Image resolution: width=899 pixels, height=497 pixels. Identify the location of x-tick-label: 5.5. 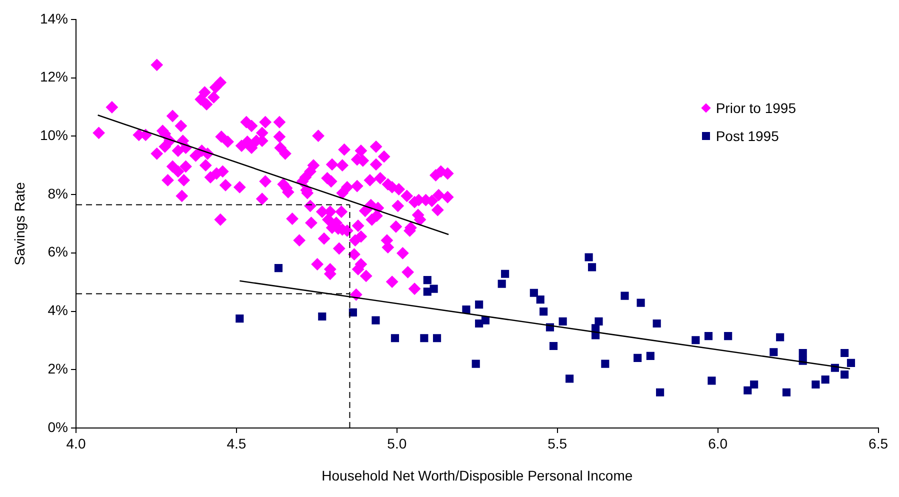
(558, 443).